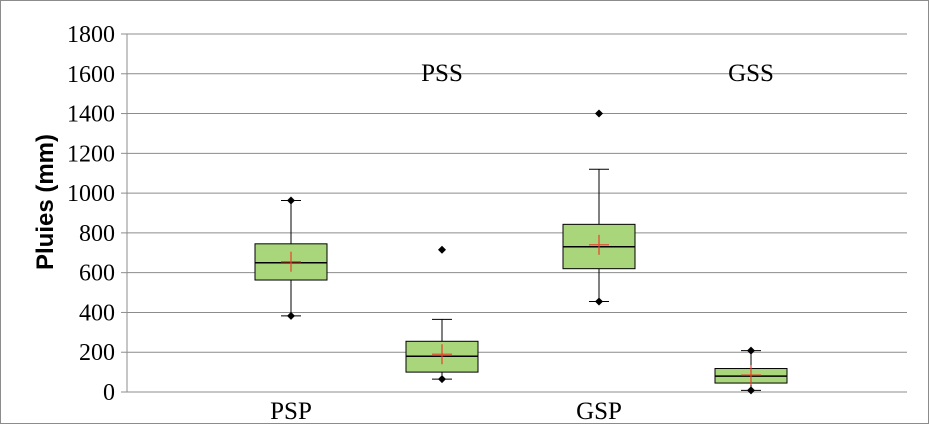 The image size is (929, 428). What do you see at coordinates (91, 75) in the screenshot?
I see `y-tick-label: 1600` at bounding box center [91, 75].